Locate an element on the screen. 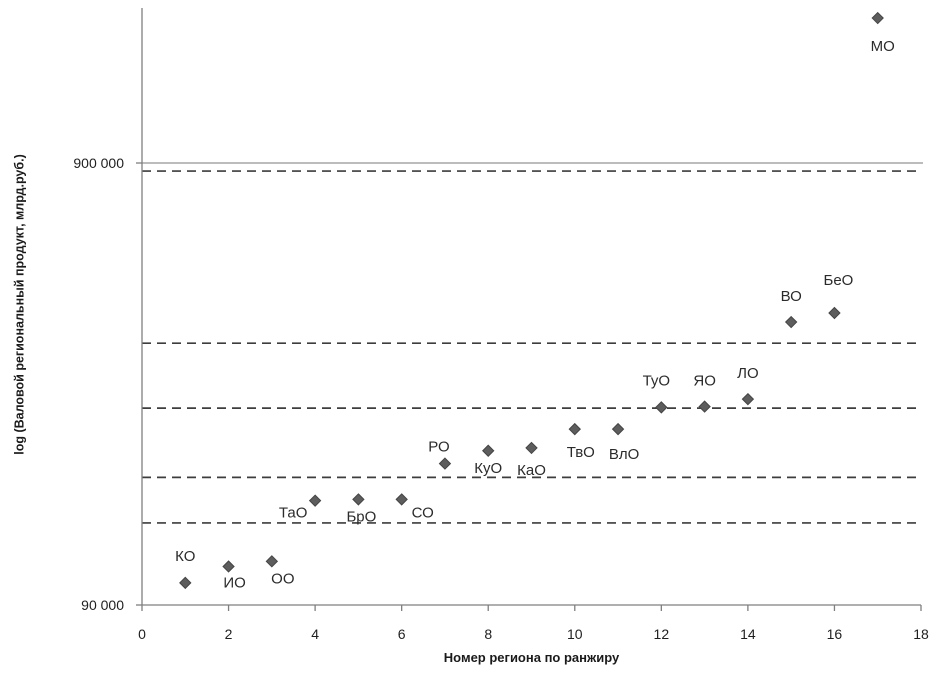 Image resolution: width=950 pixels, height=682 pixels. x-axis-title: Номер региона по ранжиру is located at coordinates (531, 657).